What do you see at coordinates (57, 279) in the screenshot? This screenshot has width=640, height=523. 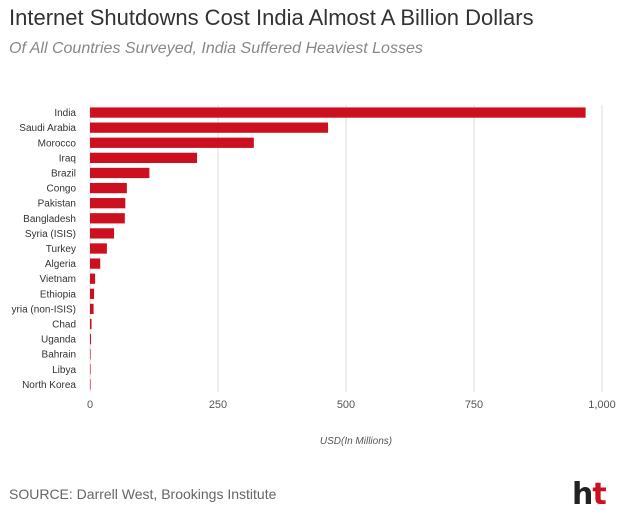 I see `category-label-vietnam: Vietnam` at bounding box center [57, 279].